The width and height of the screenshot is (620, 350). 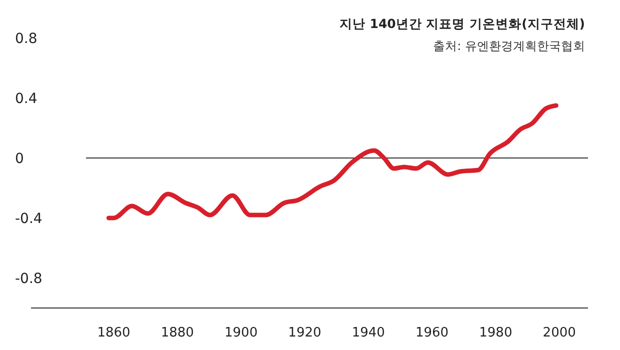 I want to click on y-tick-label: -0.8, so click(x=28, y=278).